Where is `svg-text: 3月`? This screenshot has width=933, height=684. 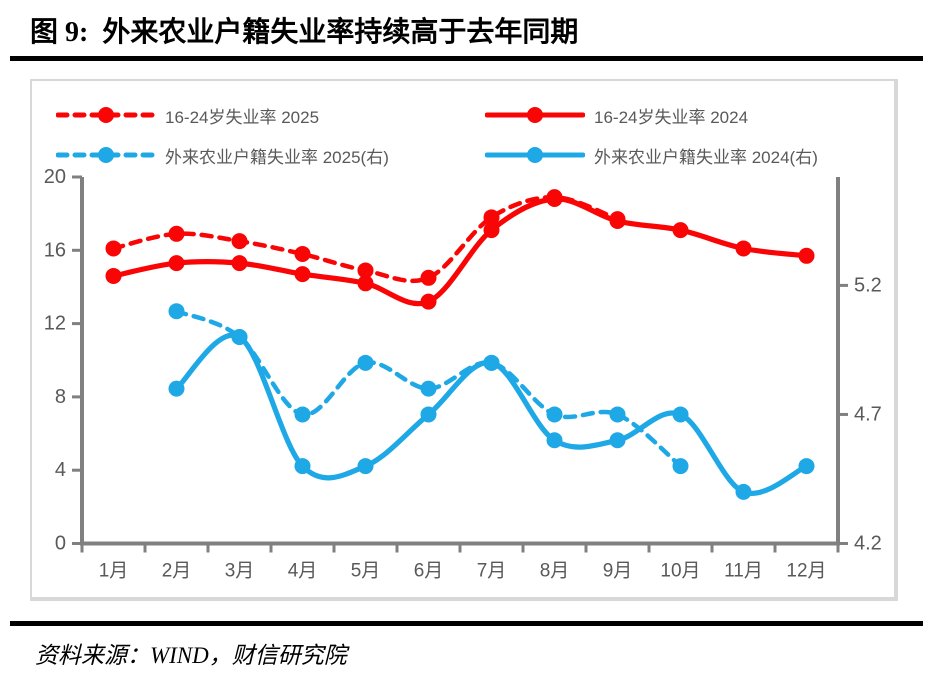
svg-text: 3月 is located at coordinates (240, 571).